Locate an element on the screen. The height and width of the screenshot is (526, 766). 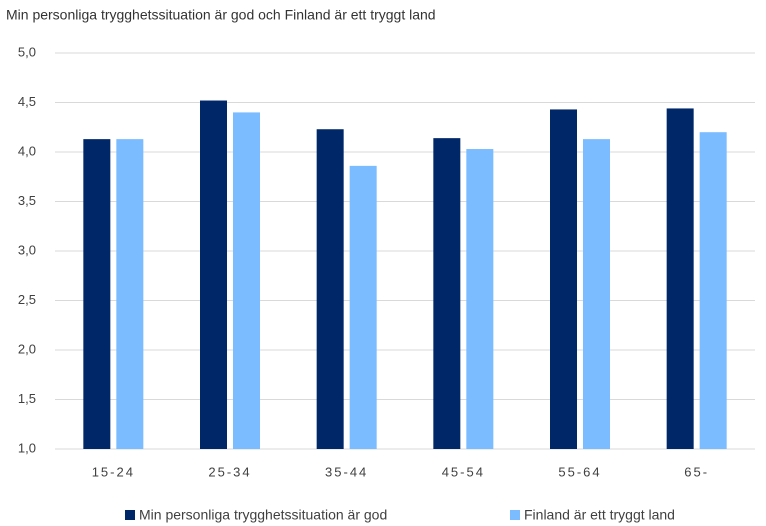
x-tick-label: 45-54 is located at coordinates (463, 471).